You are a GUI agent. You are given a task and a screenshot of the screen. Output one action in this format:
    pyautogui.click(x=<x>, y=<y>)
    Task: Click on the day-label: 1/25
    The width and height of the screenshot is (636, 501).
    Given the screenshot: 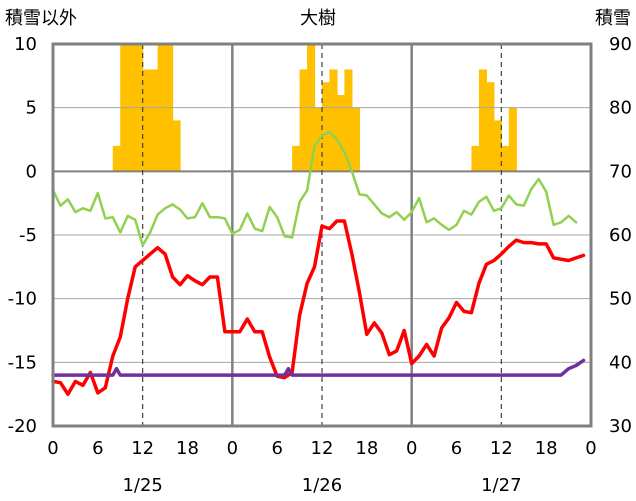 What is the action you would take?
    pyautogui.click(x=142, y=485)
    